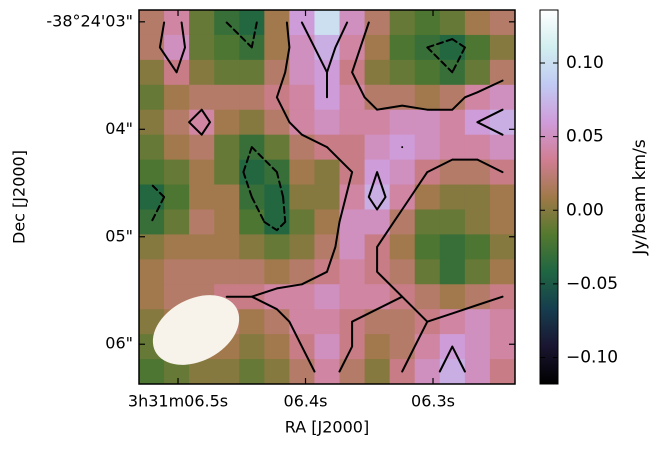 The width and height of the screenshot is (664, 450). Describe the element at coordinates (585, 137) in the screenshot. I see `colorbar-tick-label: 0.05` at that location.